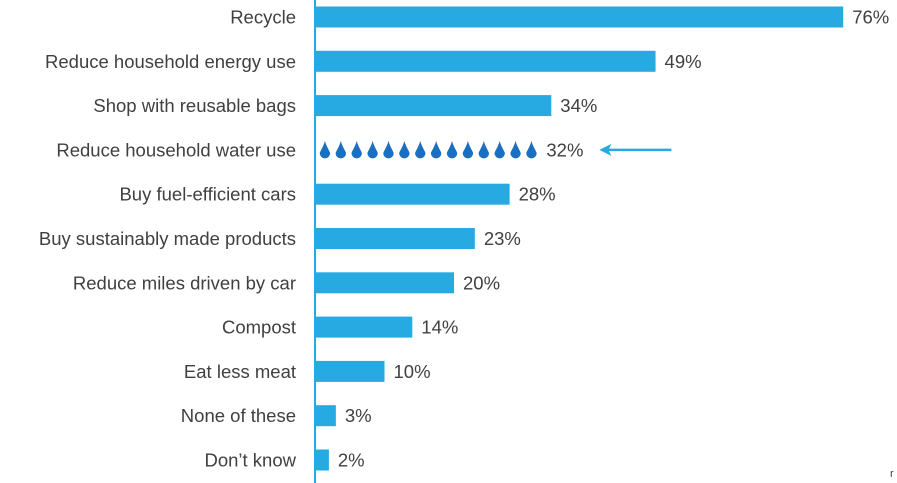  Describe the element at coordinates (170, 61) in the screenshot. I see `category-label: Reduce household energy use` at that location.